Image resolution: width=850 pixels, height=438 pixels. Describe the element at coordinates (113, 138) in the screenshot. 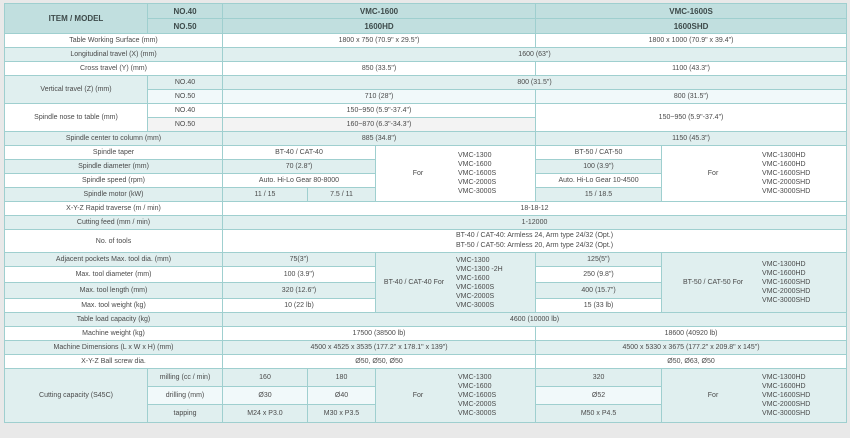

I see `row-label: Spindle center to column (mm)` at that location.